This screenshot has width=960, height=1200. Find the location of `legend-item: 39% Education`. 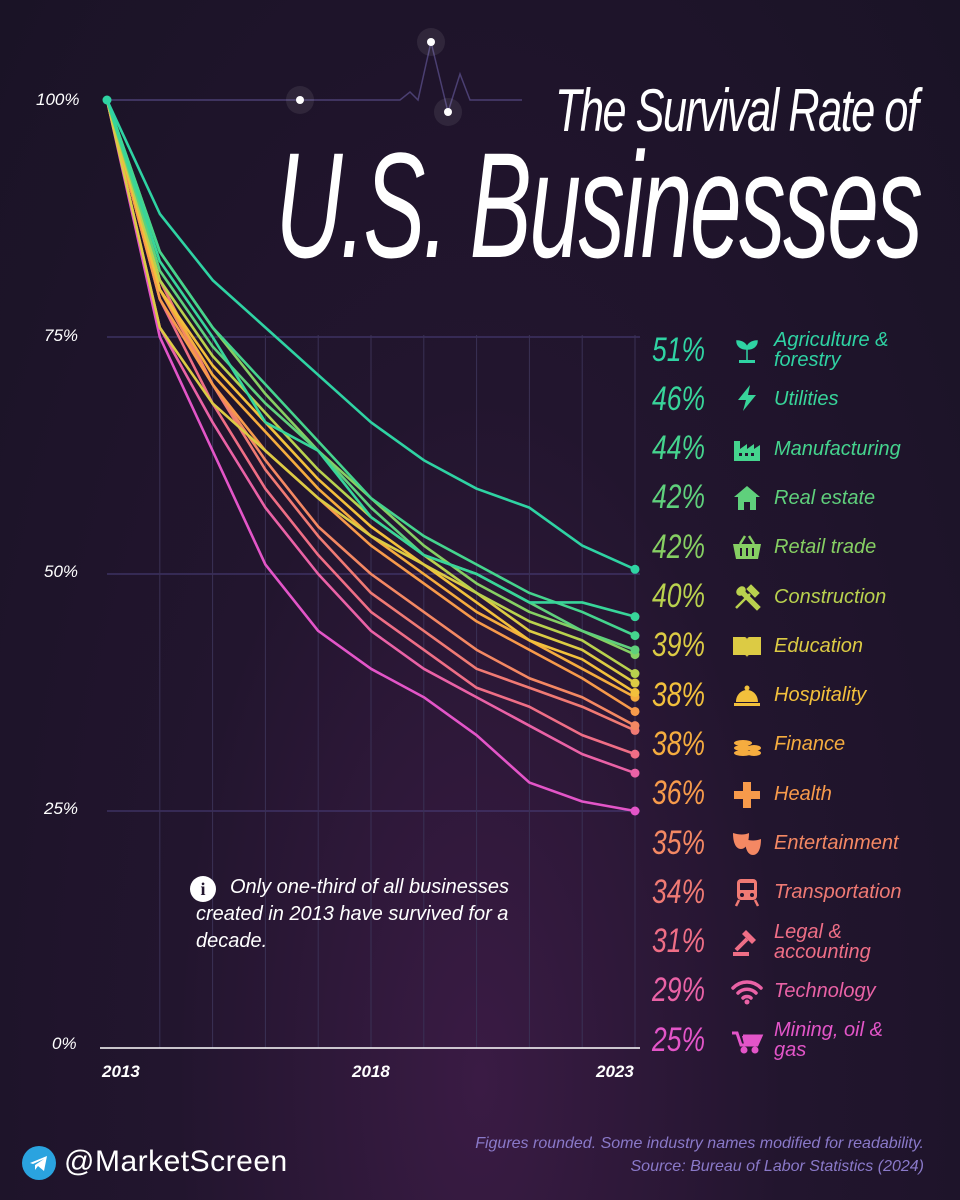

legend-item: 39% Education is located at coordinates (757, 646).